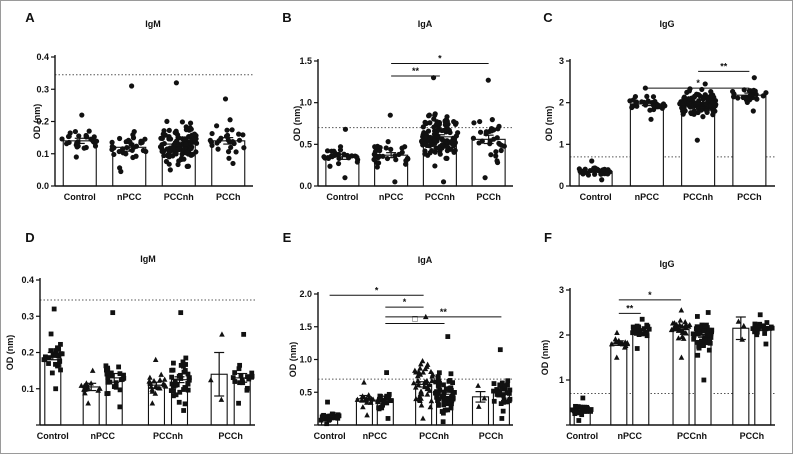 The image size is (793, 454). Describe the element at coordinates (148, 259) in the screenshot. I see `panel-title: IgM` at that location.